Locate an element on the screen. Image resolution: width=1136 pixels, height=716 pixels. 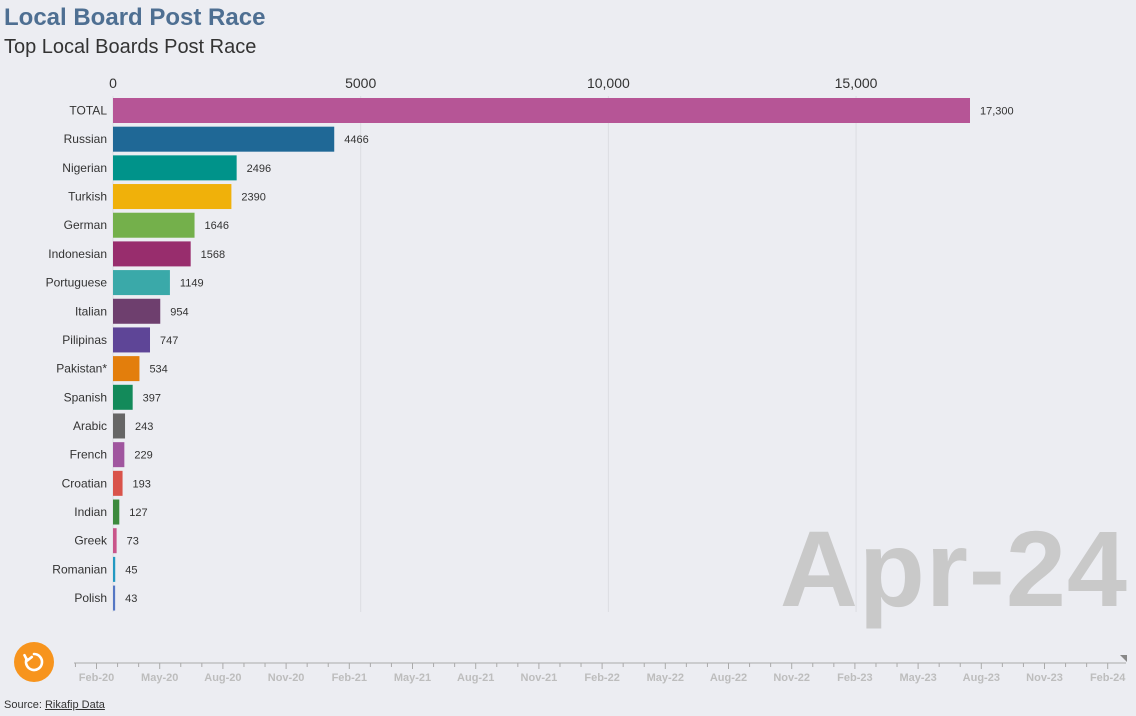
timeline-label: Aug-23 is located at coordinates (981, 678).